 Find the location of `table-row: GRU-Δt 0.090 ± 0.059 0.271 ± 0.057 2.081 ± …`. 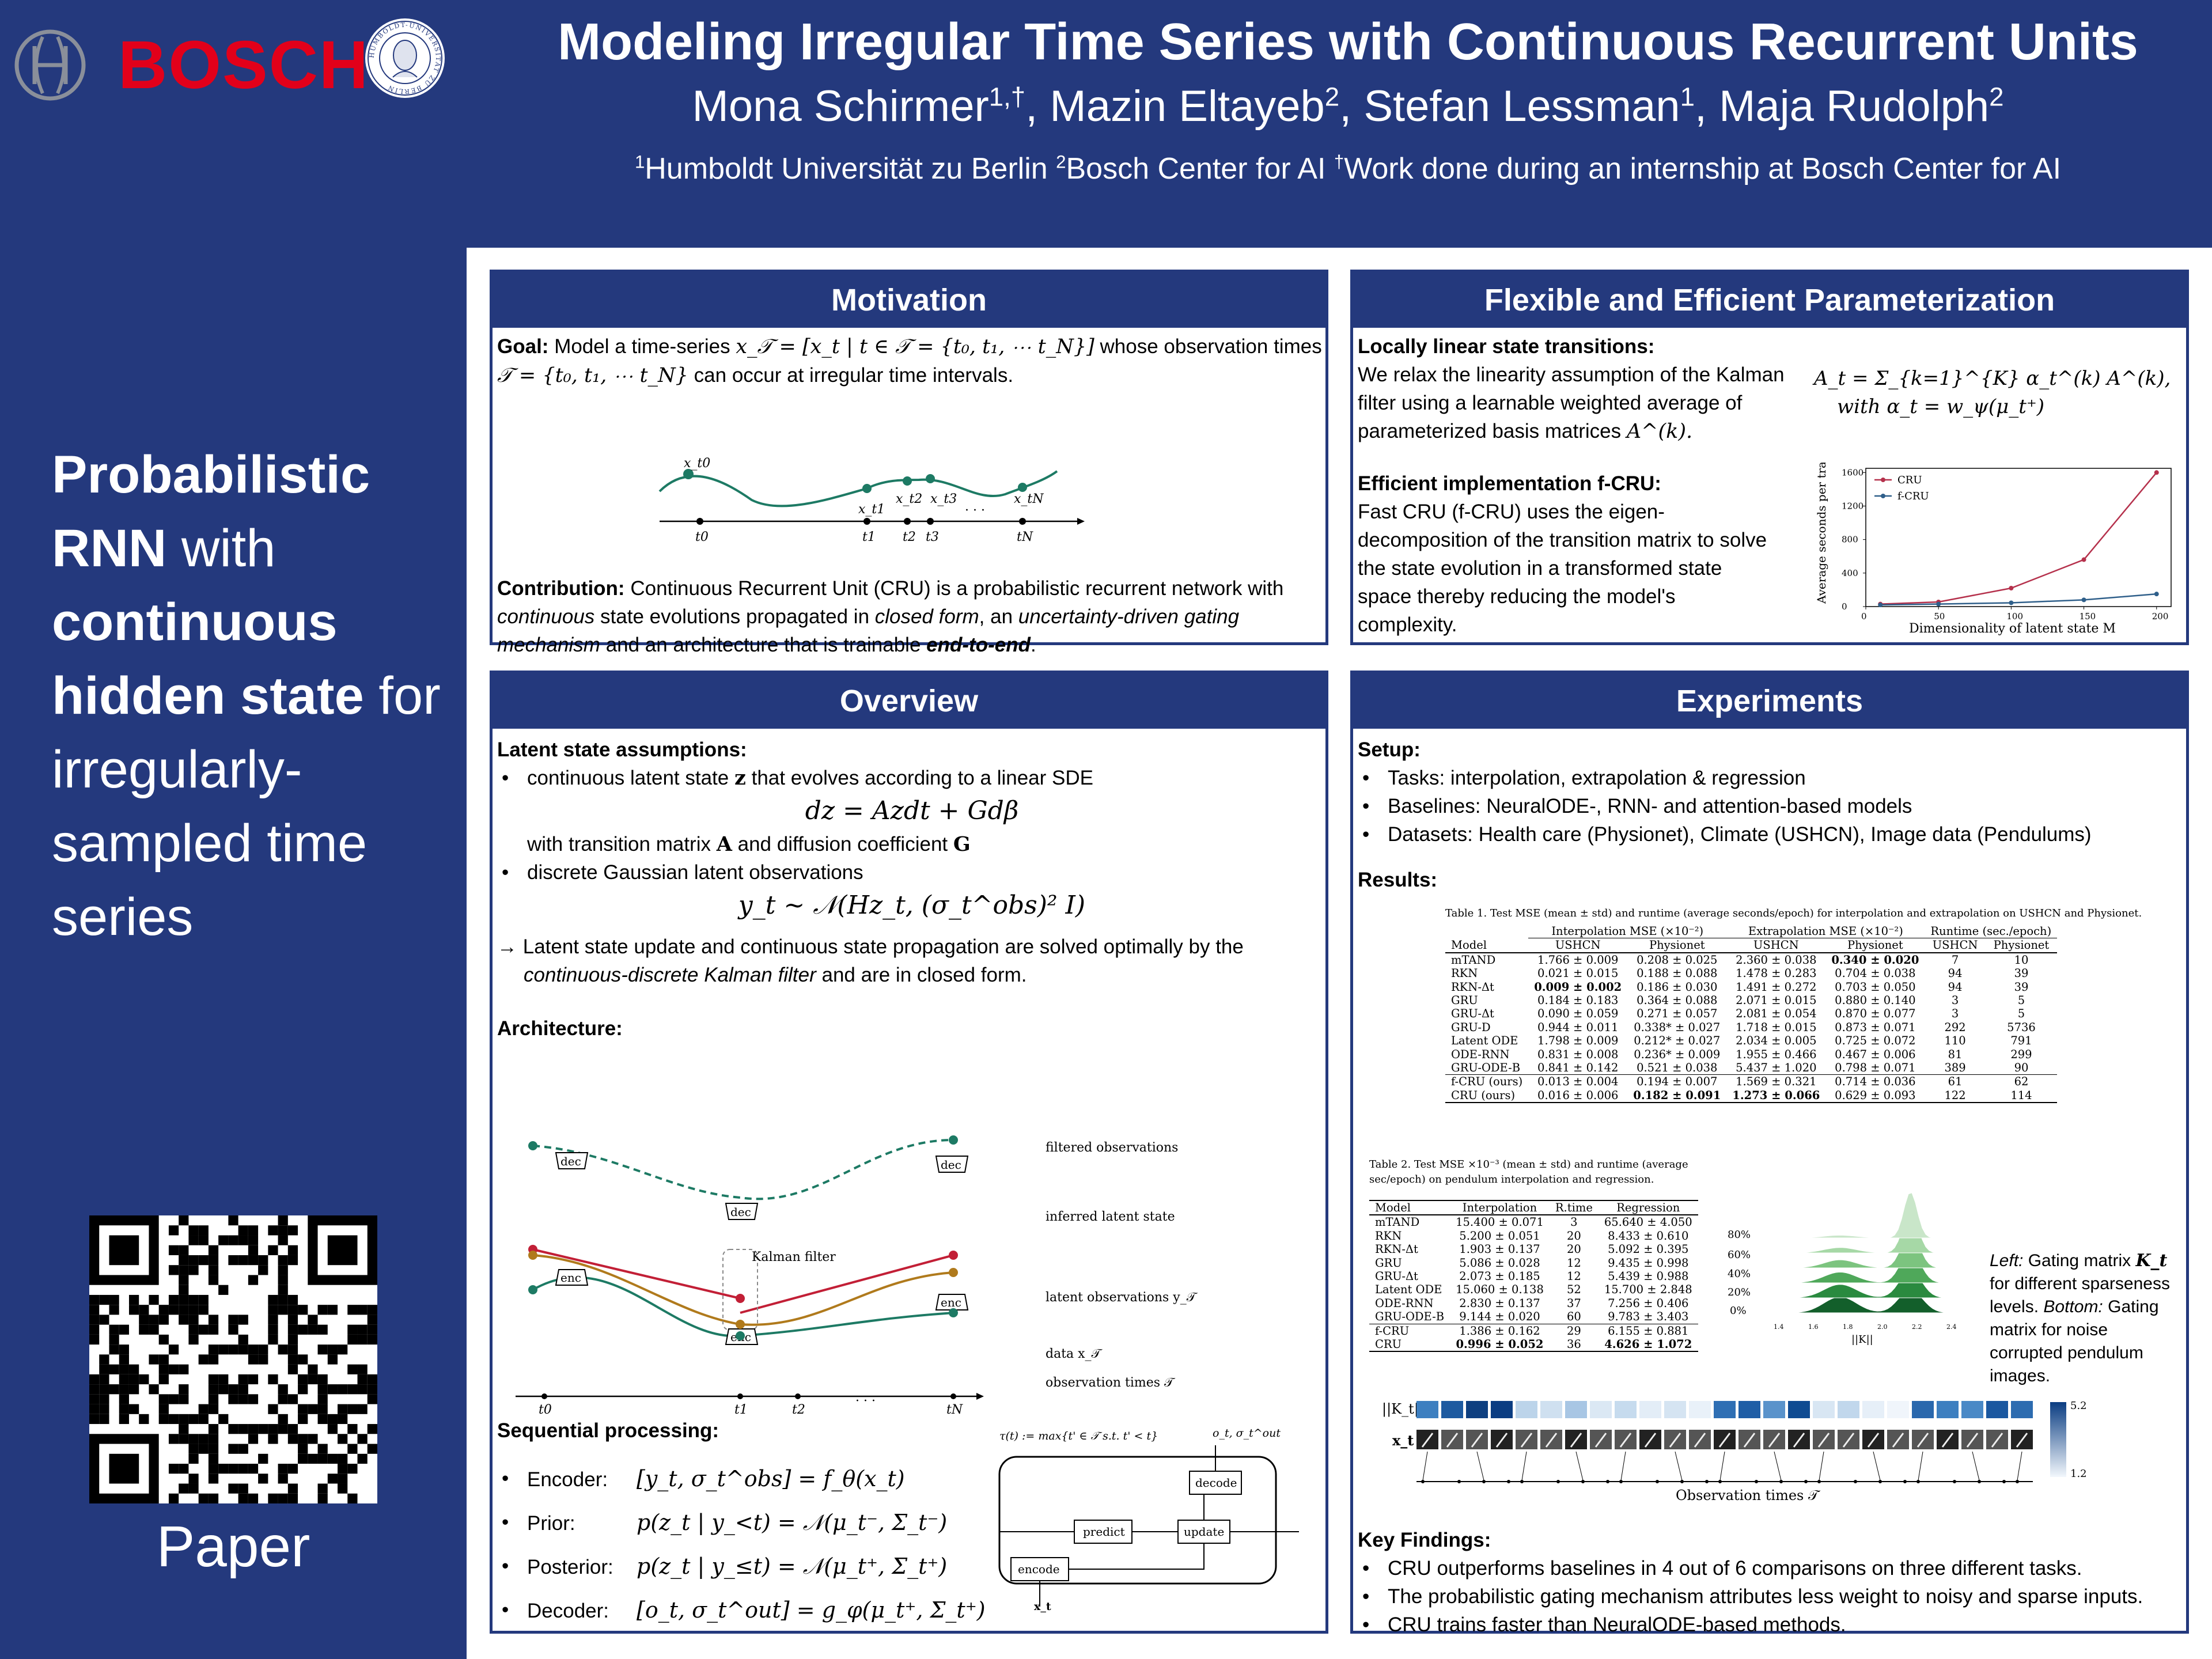

table-row: GRU-Δt 0.090 ± 0.059 0.271 ± 0.057 2.081 ± … is located at coordinates (1751, 1013).